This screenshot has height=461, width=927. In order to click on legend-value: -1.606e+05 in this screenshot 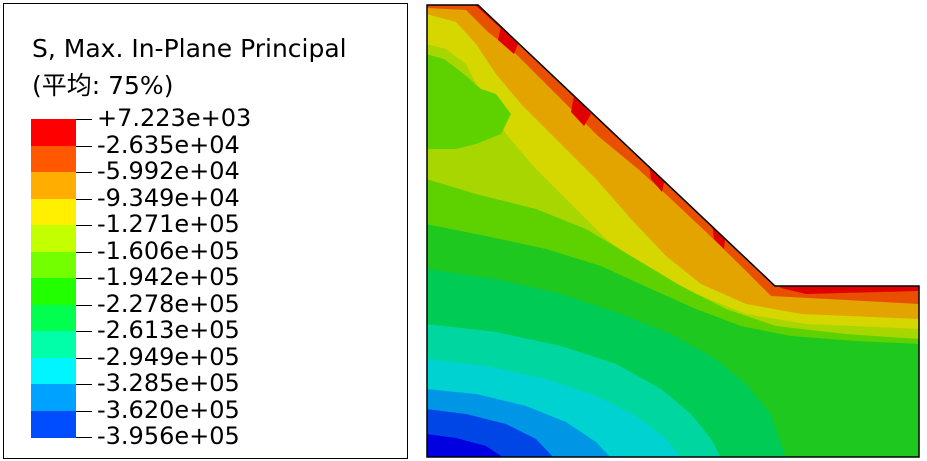, I will do `click(168, 250)`.